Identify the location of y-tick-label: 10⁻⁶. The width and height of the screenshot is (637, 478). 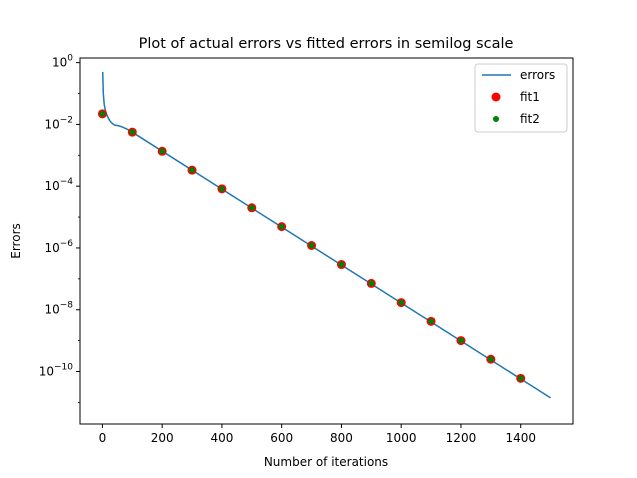
(58, 247).